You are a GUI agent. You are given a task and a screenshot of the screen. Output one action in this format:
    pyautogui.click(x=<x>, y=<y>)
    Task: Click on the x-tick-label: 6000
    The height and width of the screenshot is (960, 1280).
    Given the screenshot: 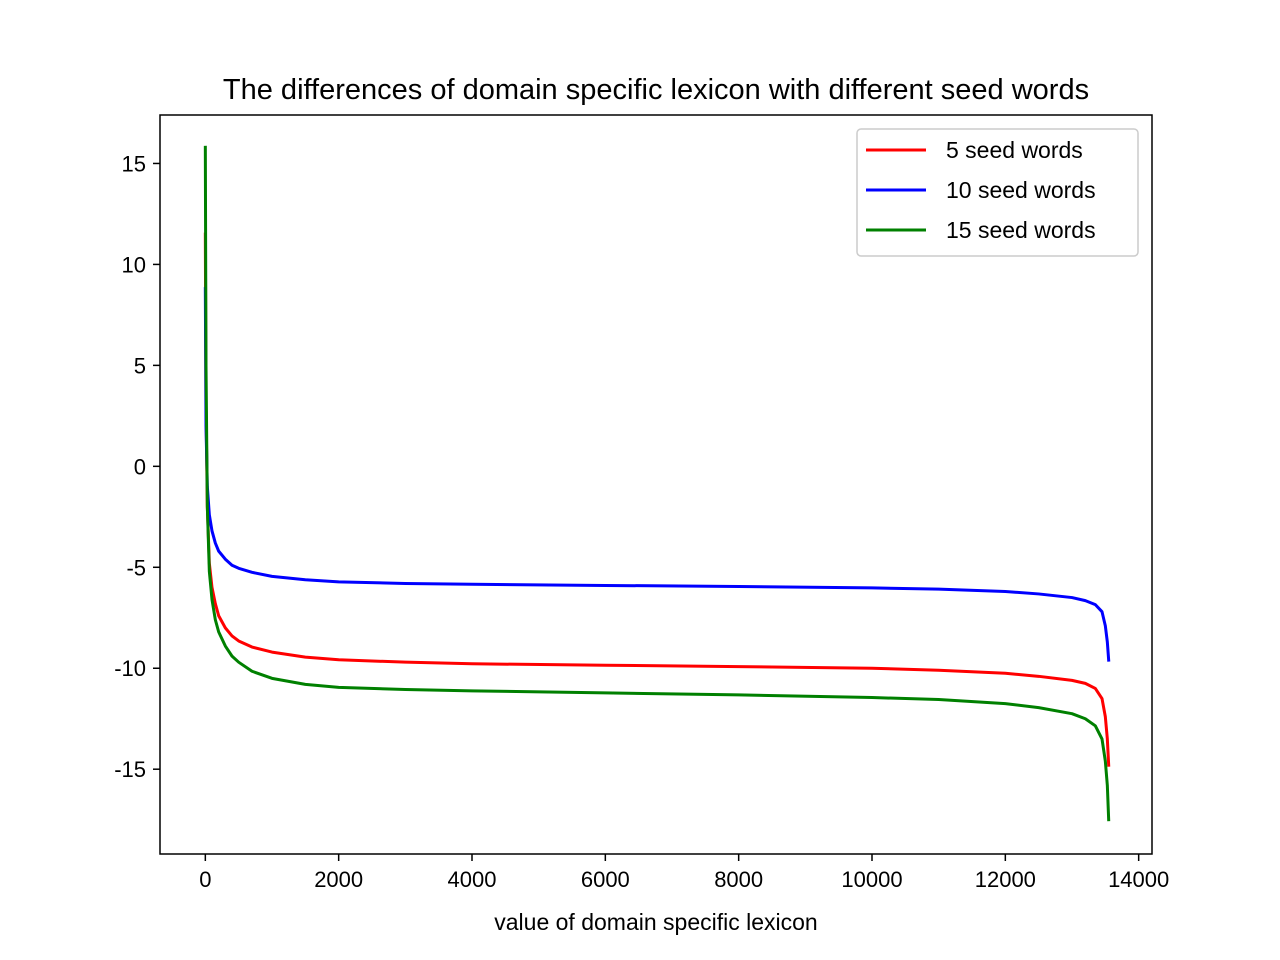 What is the action you would take?
    pyautogui.click(x=605, y=879)
    